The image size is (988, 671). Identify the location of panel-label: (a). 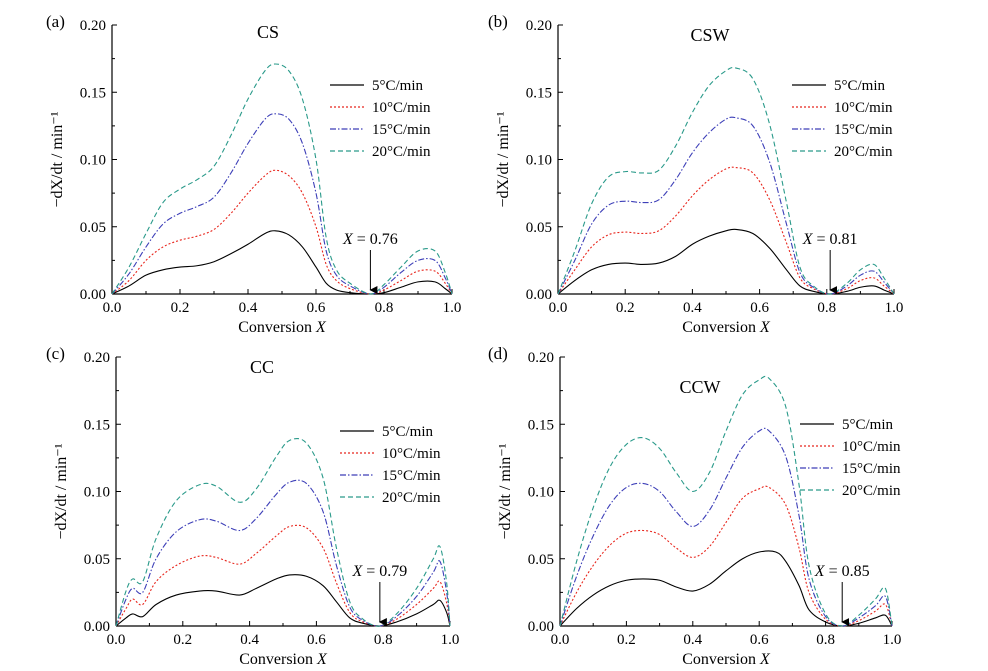
(55, 21).